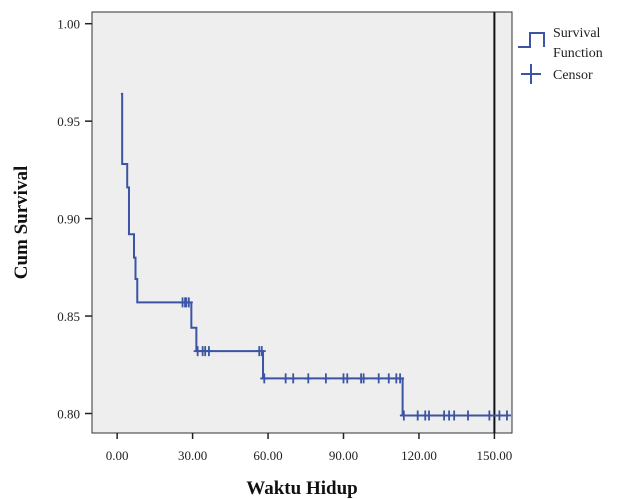 Image resolution: width=619 pixels, height=499 pixels. Describe the element at coordinates (117, 455) in the screenshot. I see `x-tick-label: 0.00` at that location.